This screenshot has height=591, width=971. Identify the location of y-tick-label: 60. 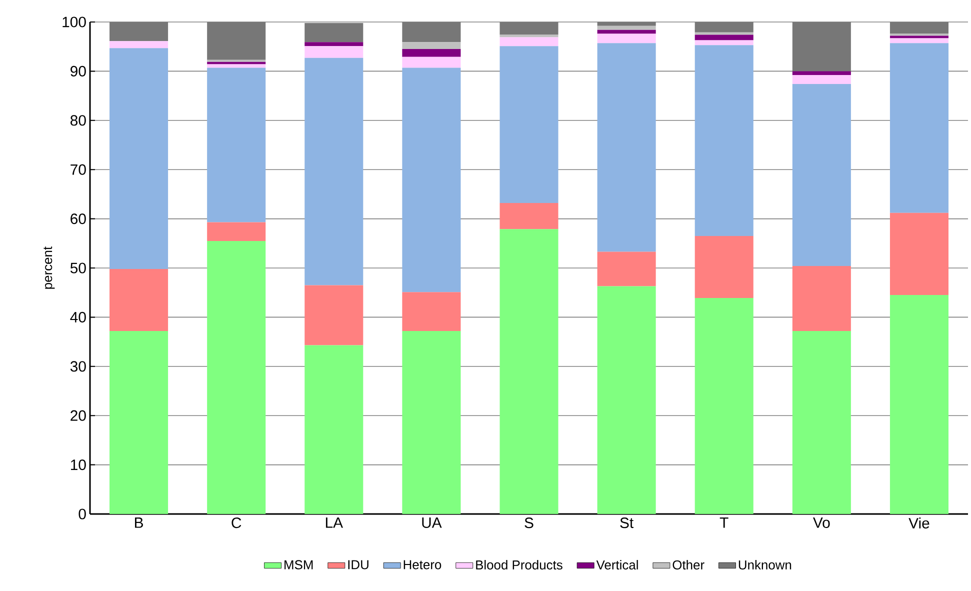
(78, 219).